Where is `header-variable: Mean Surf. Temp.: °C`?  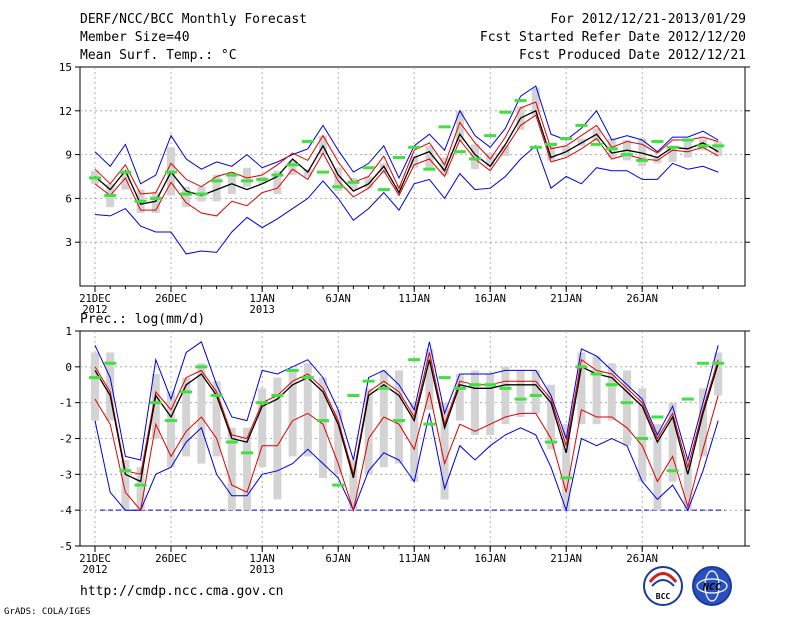
header-variable: Mean Surf. Temp.: °C is located at coordinates (158, 55).